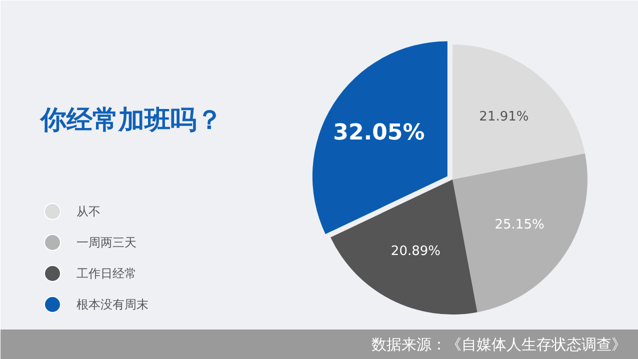  I want to click on data-label: 21.91%, so click(504, 116).